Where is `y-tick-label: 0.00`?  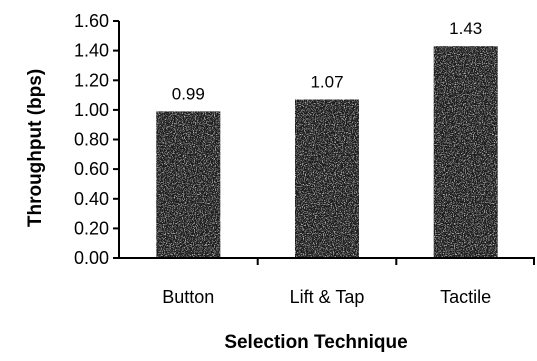
y-tick-label: 0.00 is located at coordinates (91, 258).